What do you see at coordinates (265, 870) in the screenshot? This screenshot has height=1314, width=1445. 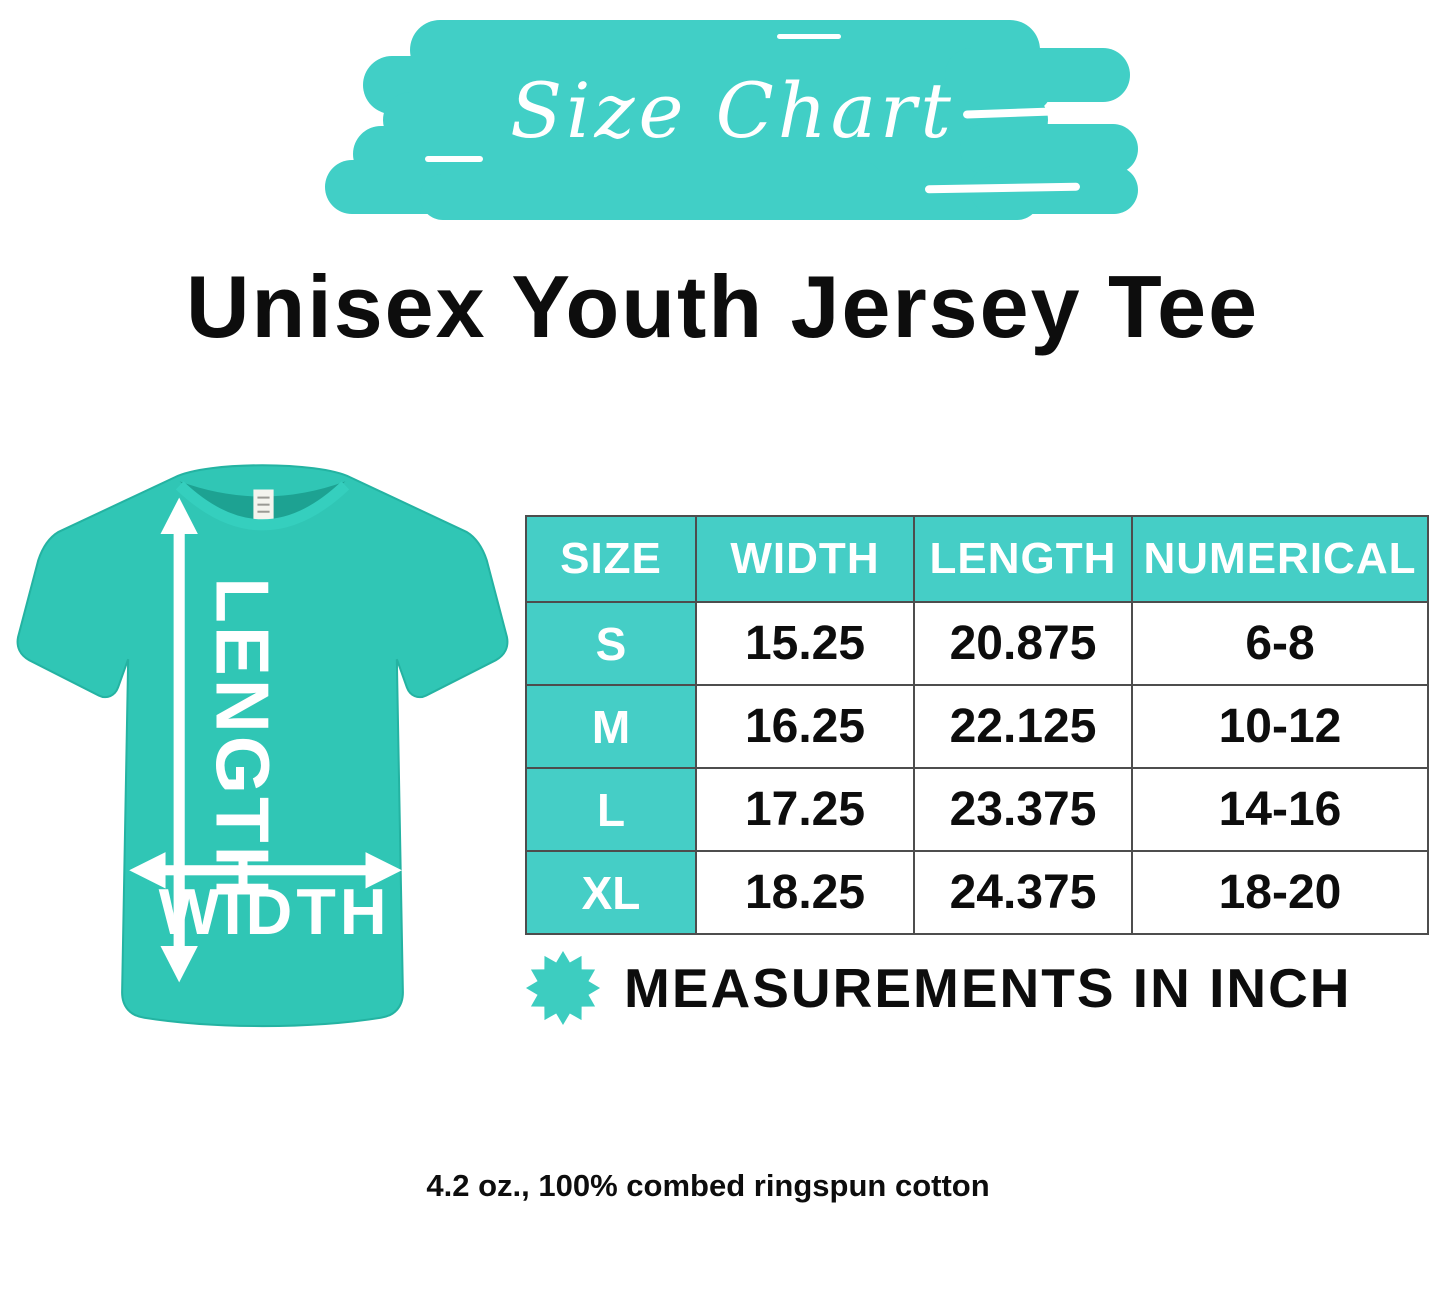 I see `width-arrow-icon` at bounding box center [265, 870].